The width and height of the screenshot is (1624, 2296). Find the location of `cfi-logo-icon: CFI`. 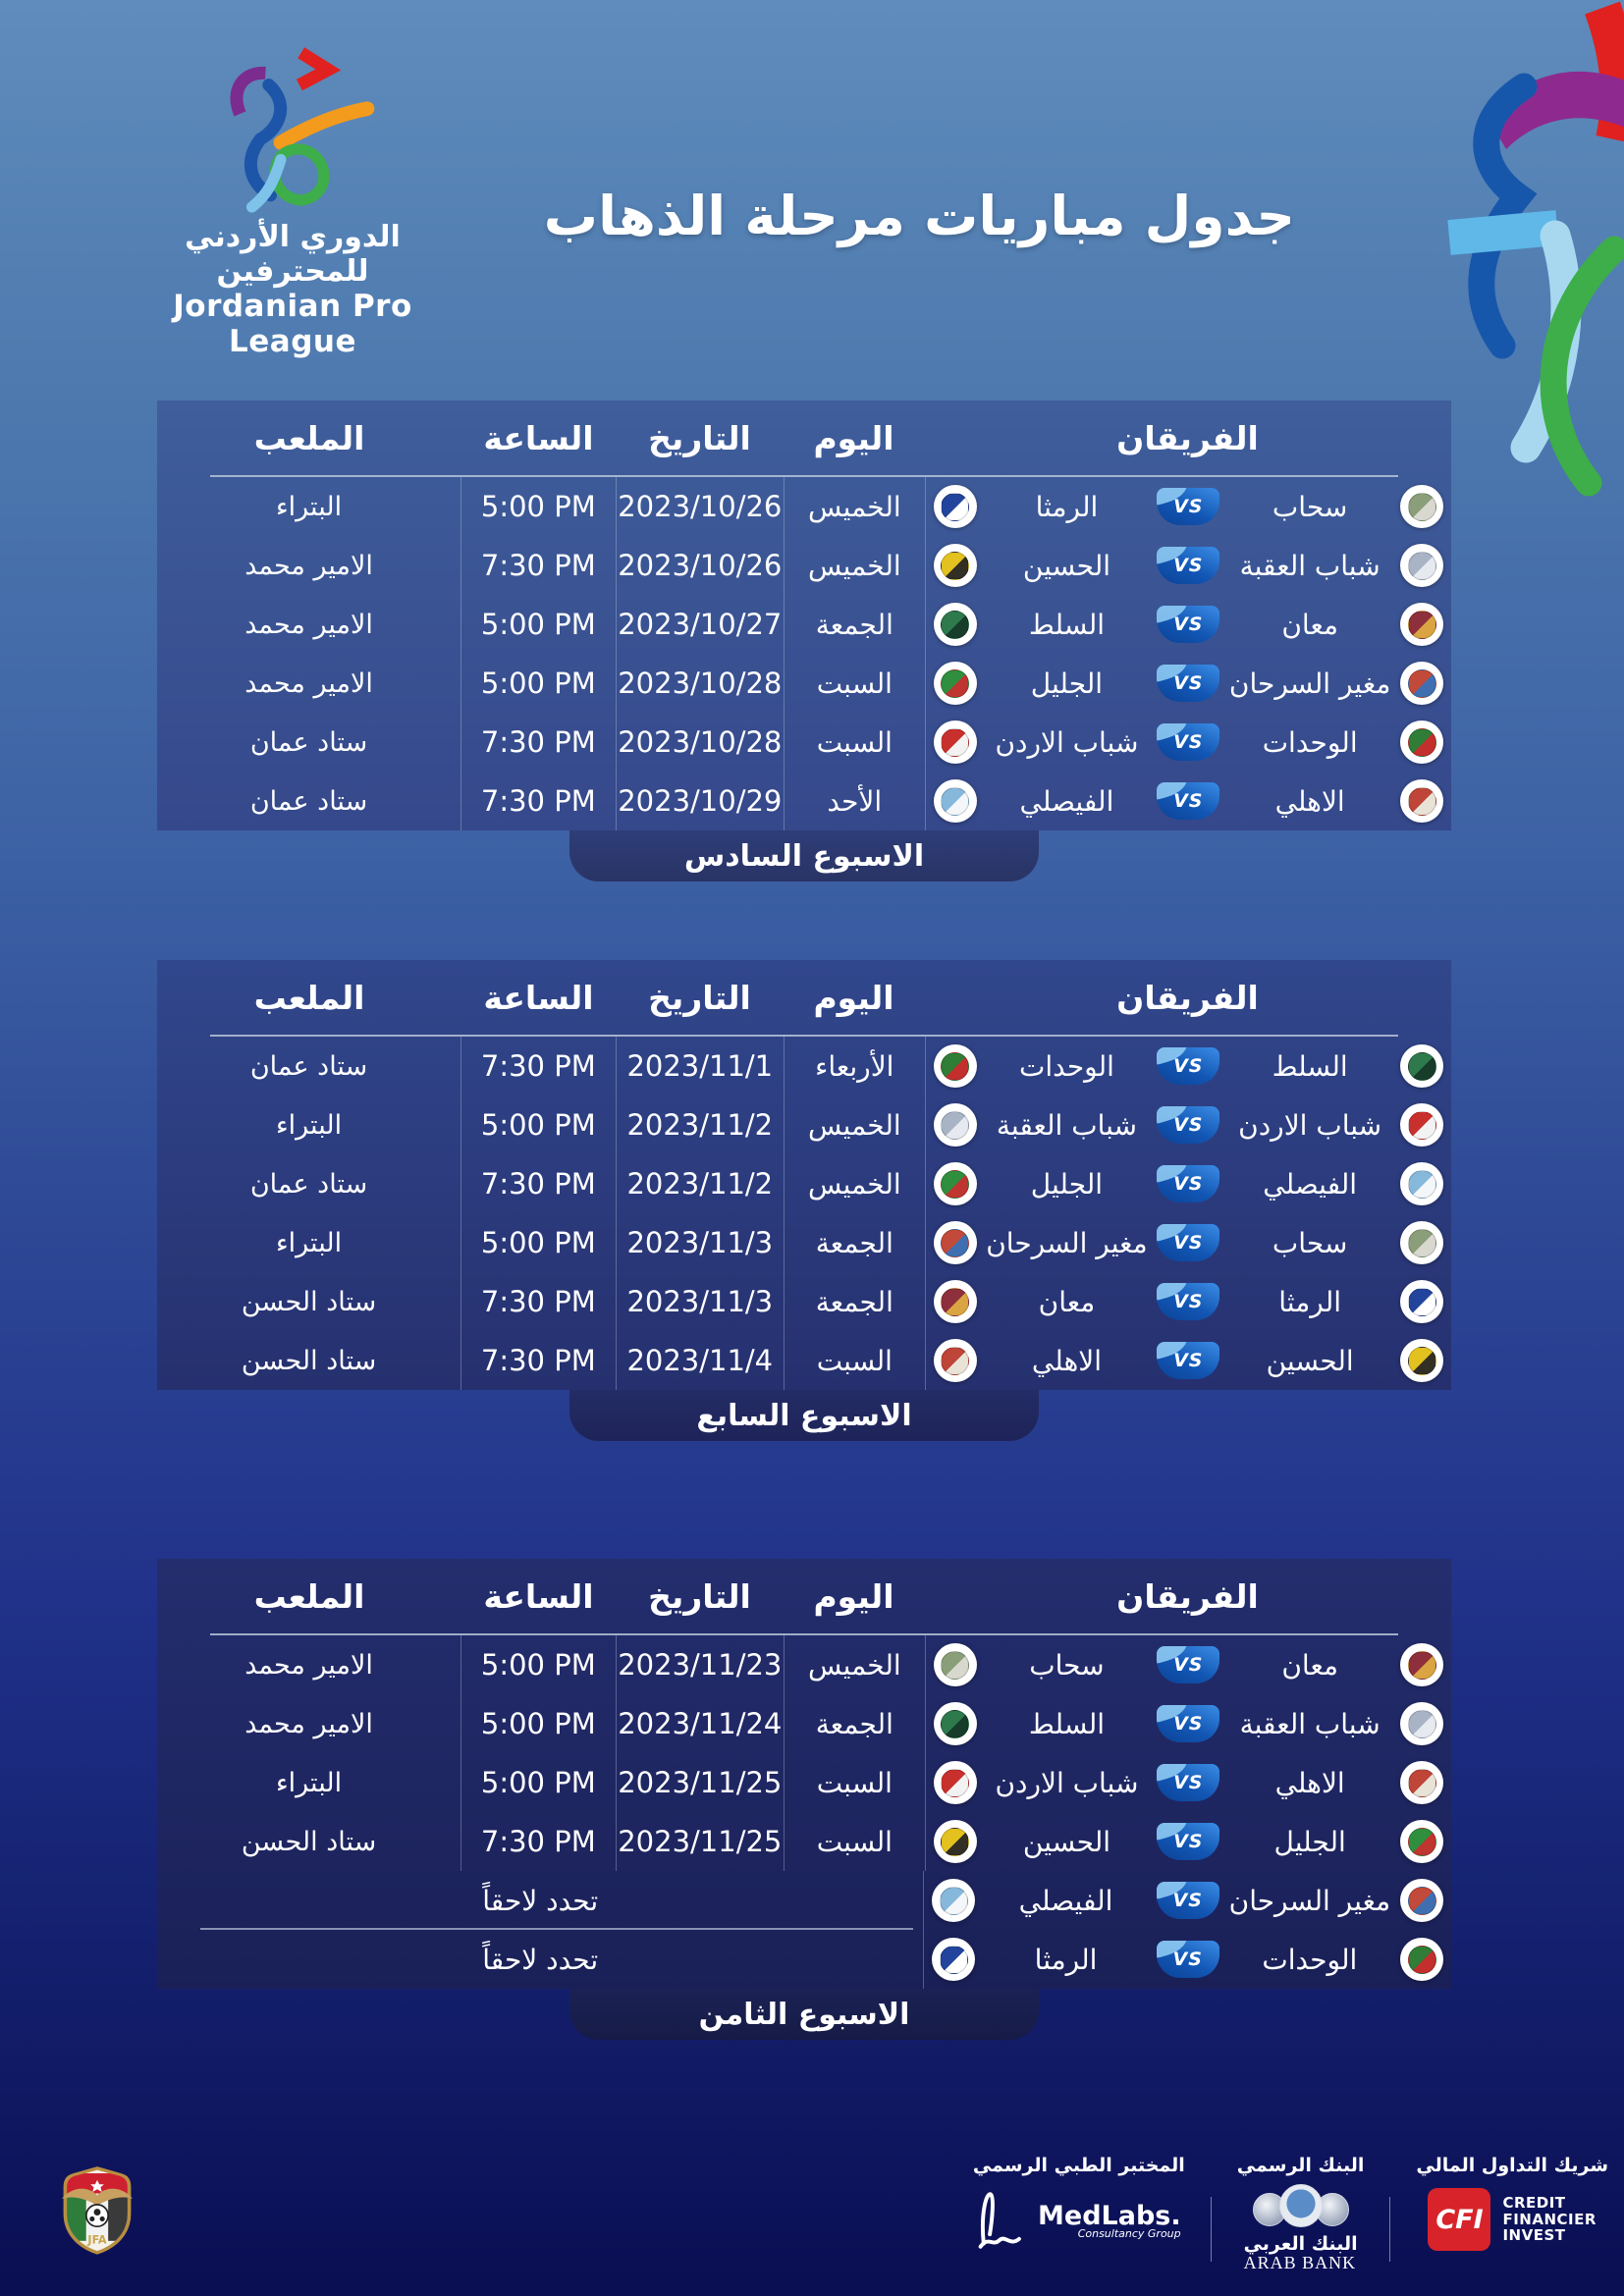

cfi-logo-icon: CFI is located at coordinates (1459, 2219).